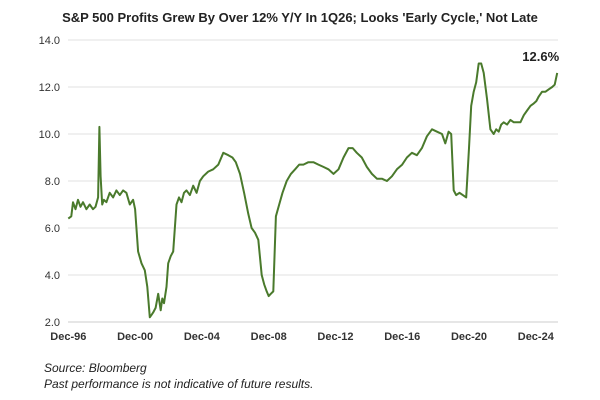  What do you see at coordinates (49, 88) in the screenshot?
I see `y-tick-label: 12.0` at bounding box center [49, 88].